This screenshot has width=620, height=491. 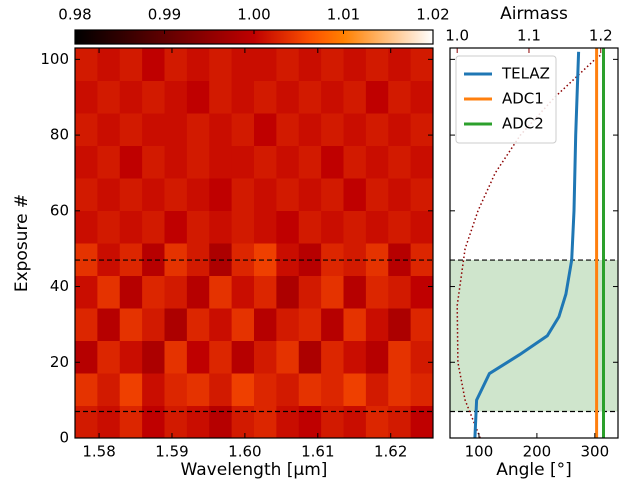 I want to click on colorbar-tick-label: 1.01, so click(x=343, y=15).